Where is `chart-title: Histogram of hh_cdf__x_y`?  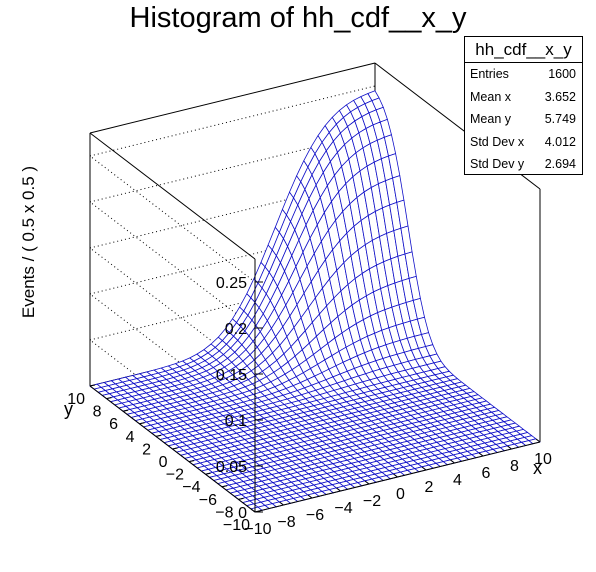
chart-title: Histogram of hh_cdf__x_y is located at coordinates (298, 18).